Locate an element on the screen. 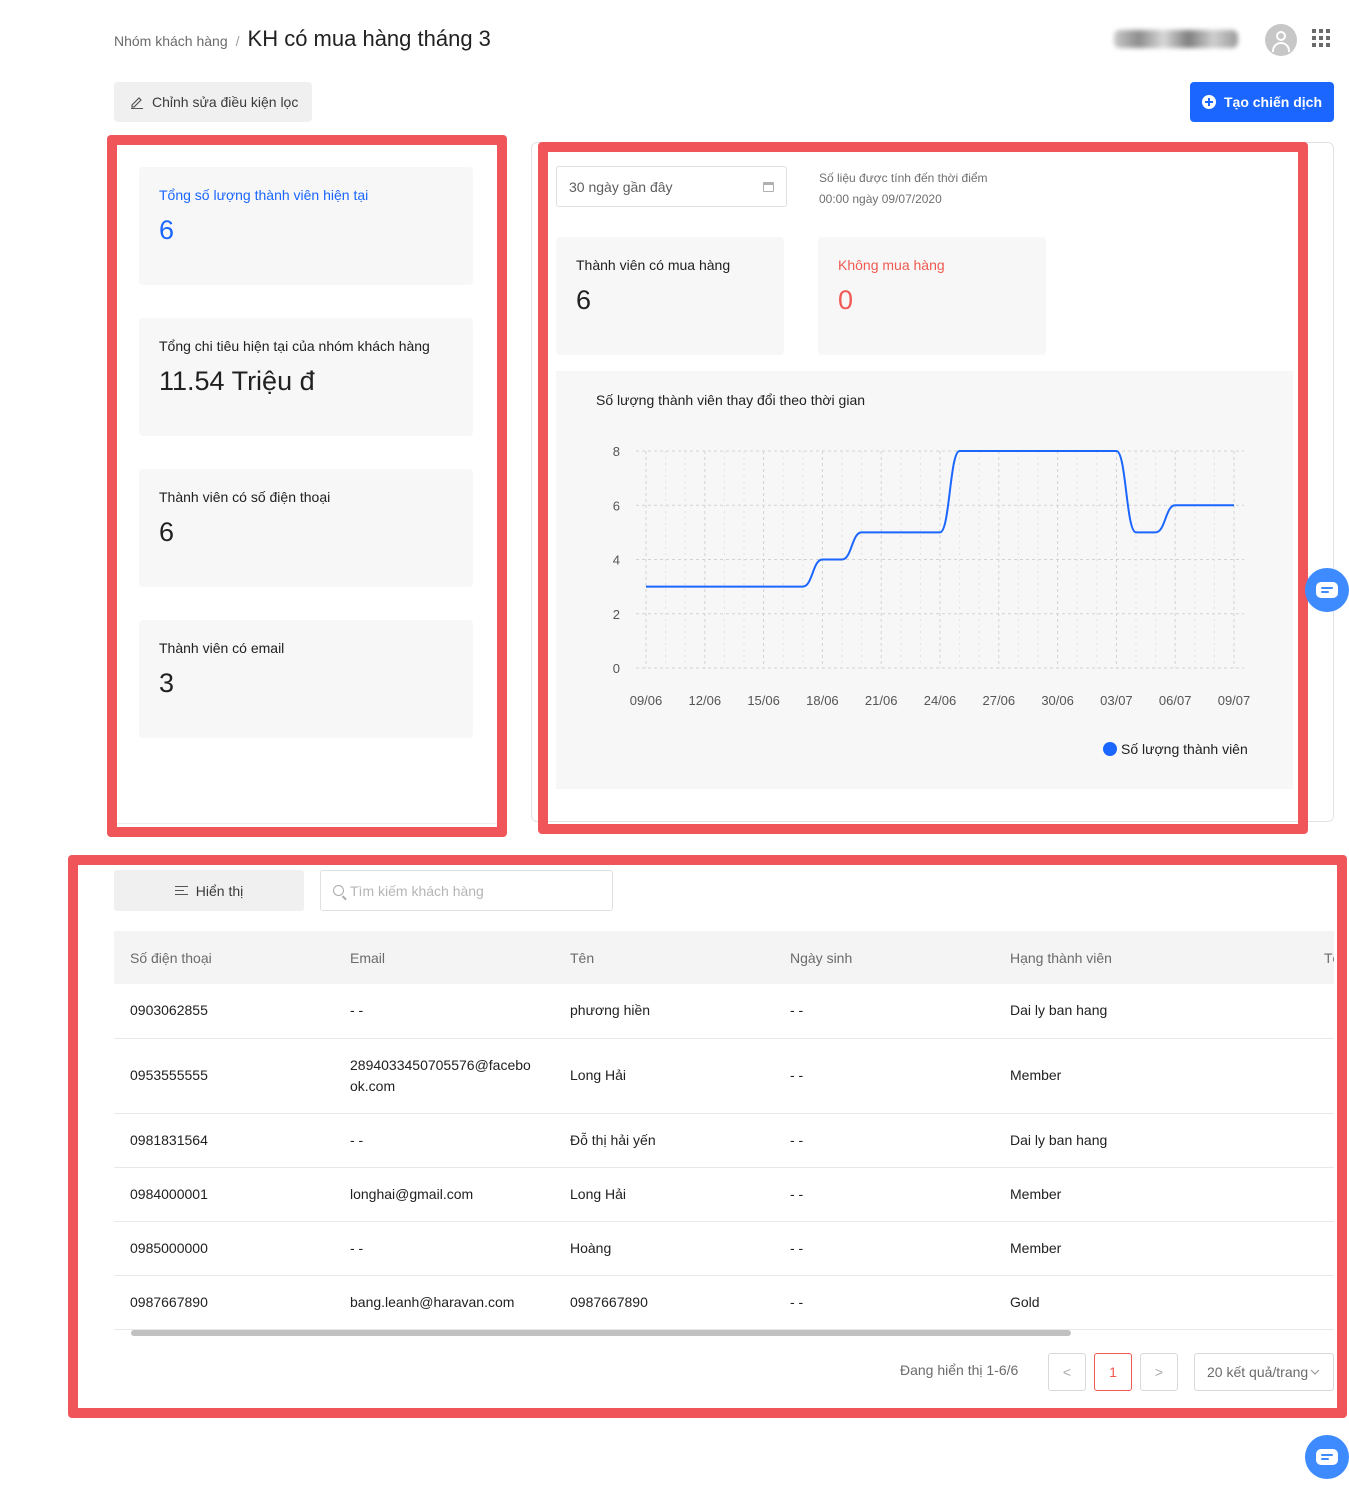 The height and width of the screenshot is (1494, 1349). cell-tier: Gold is located at coordinates (1151, 1302).